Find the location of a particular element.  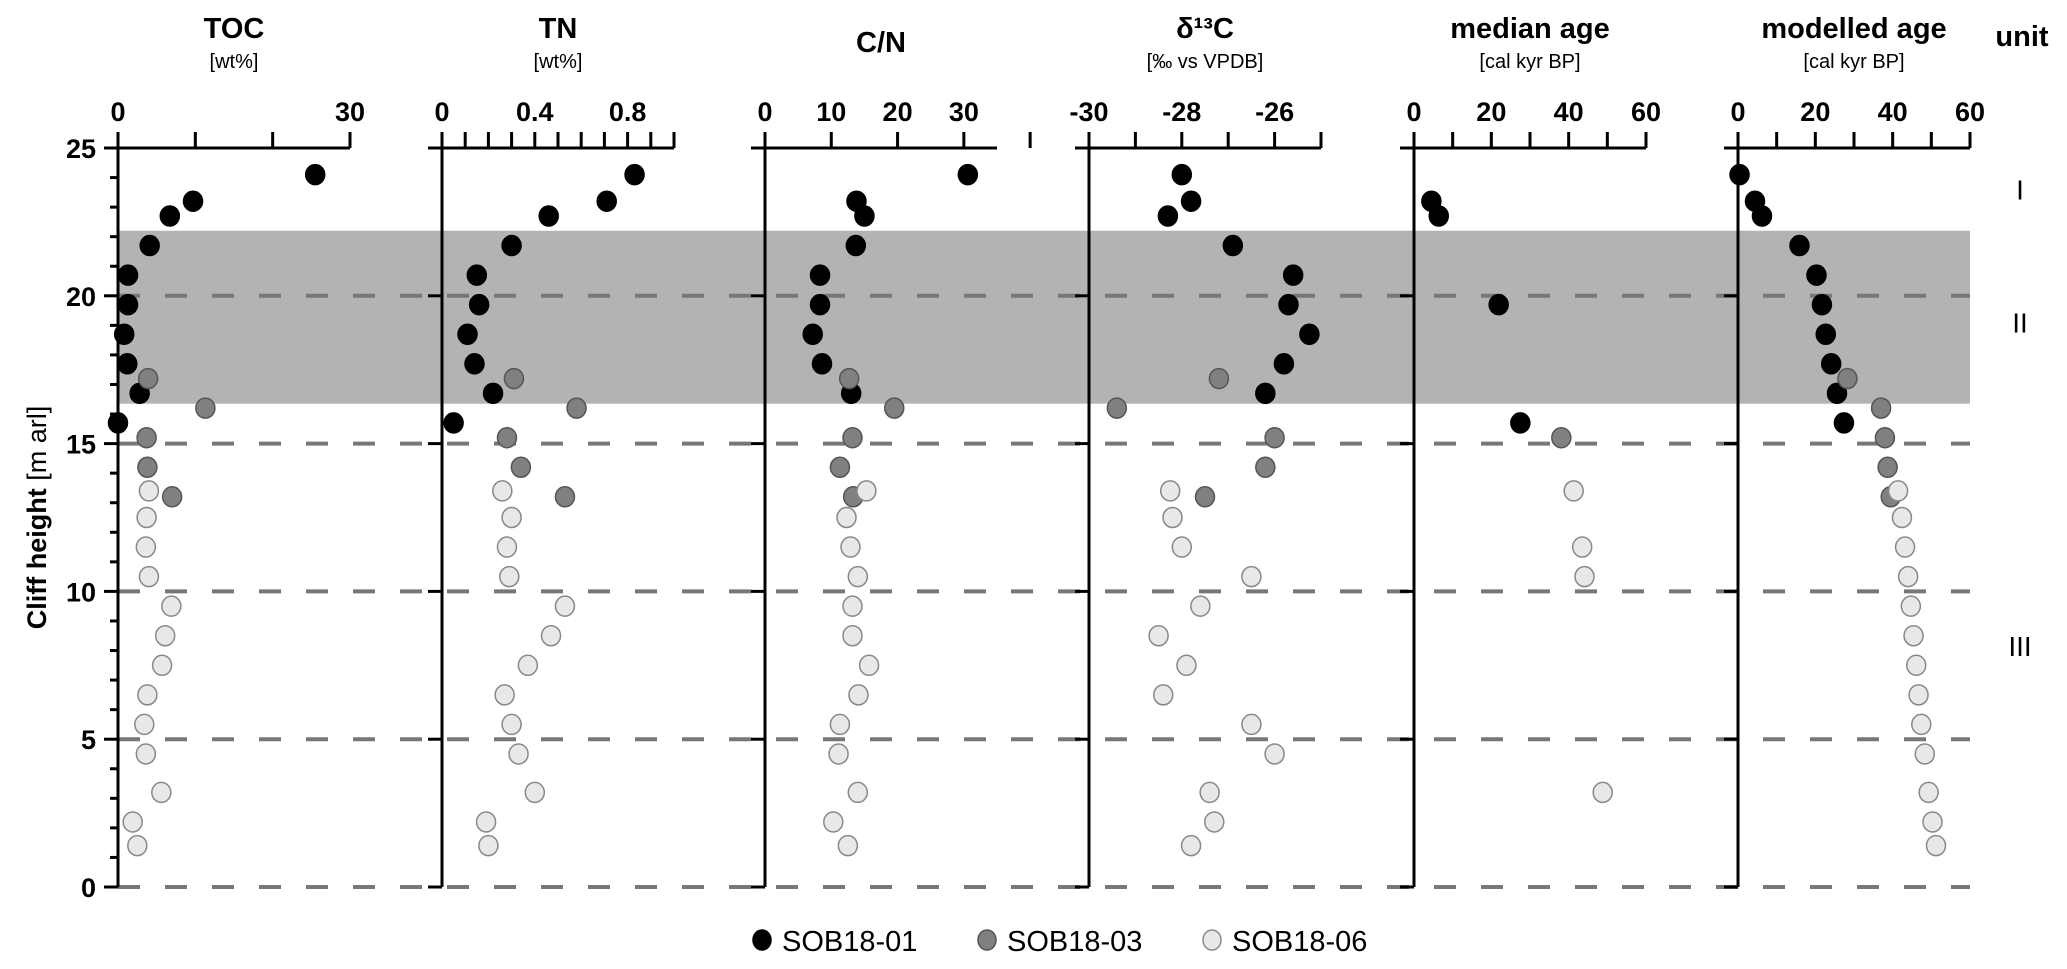

panel-title: modelled age is located at coordinates (1853, 29).